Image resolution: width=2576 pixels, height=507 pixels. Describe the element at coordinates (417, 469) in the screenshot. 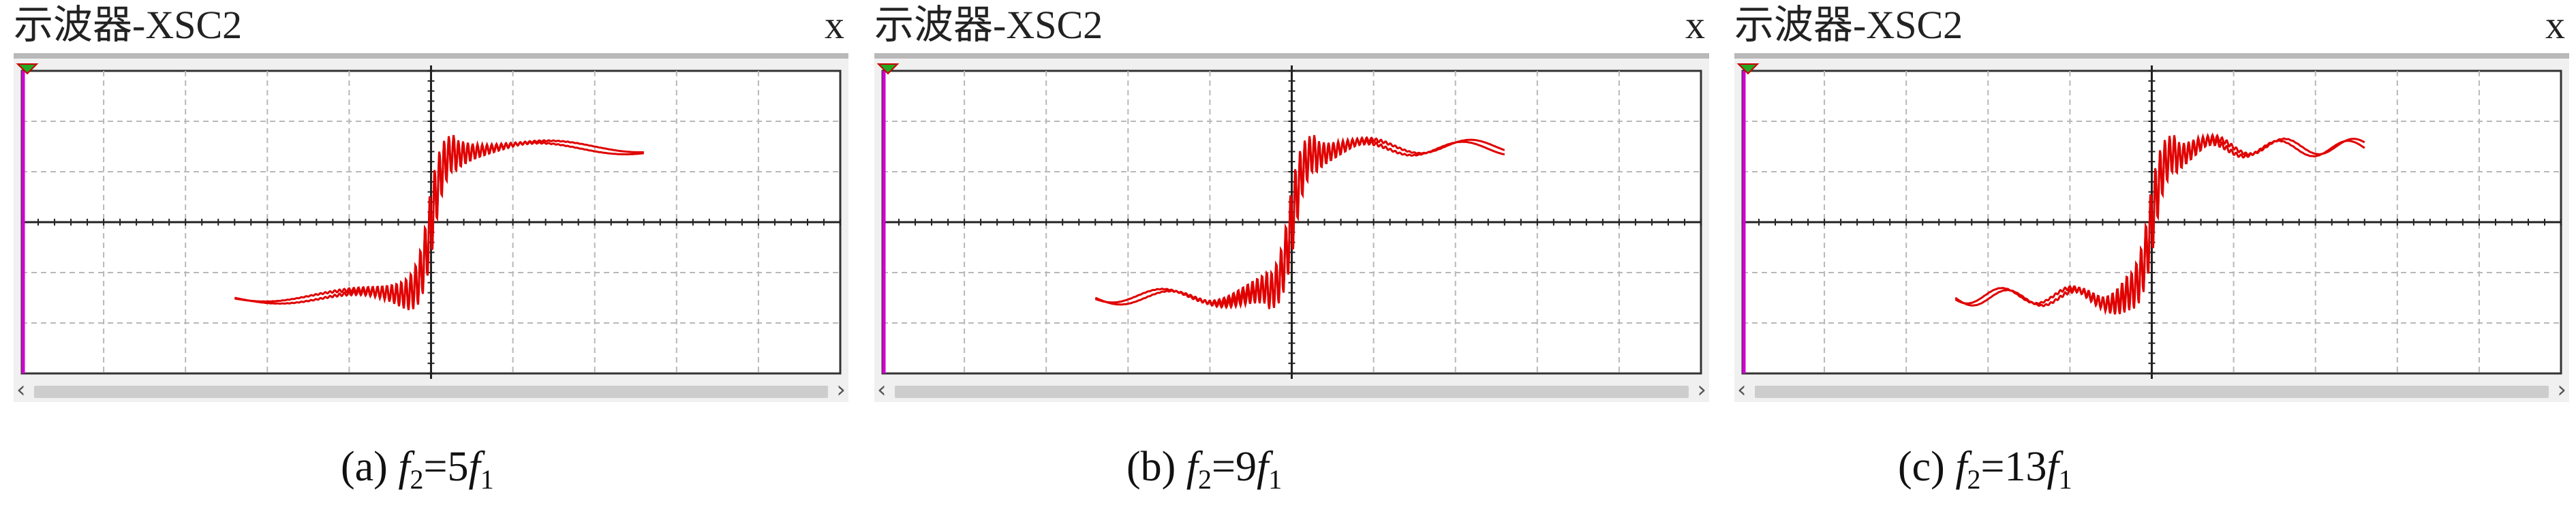

I see `figure-caption: (a) f2=5f1` at that location.